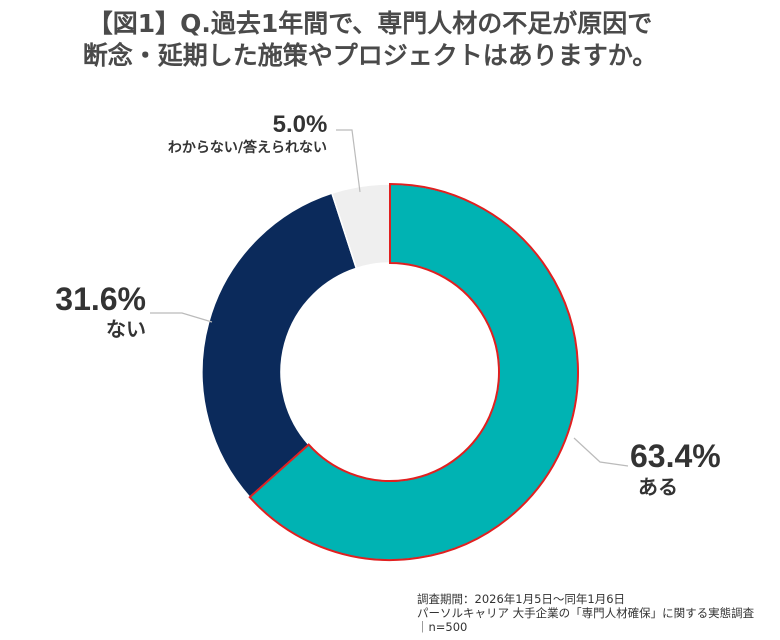 This screenshot has height=640, width=780. What do you see at coordinates (370, 23) in the screenshot?
I see `title-line-1: 【図1】Q.過去1年間で、専門人材の不足が原因で` at bounding box center [370, 23].